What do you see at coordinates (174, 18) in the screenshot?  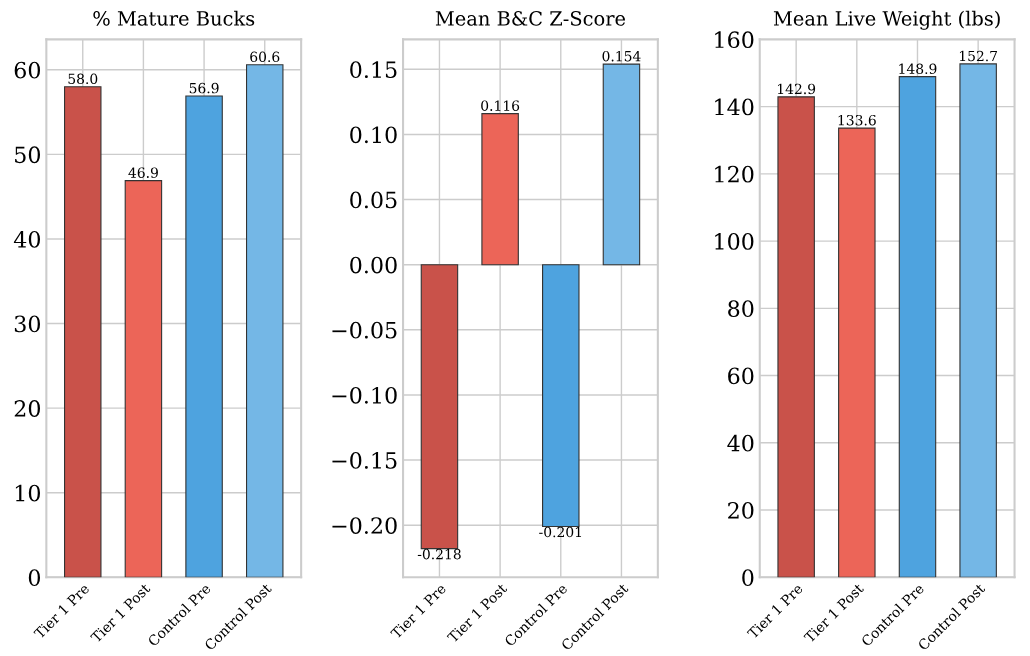 I see `chart-title: % Mature Bucks` at bounding box center [174, 18].